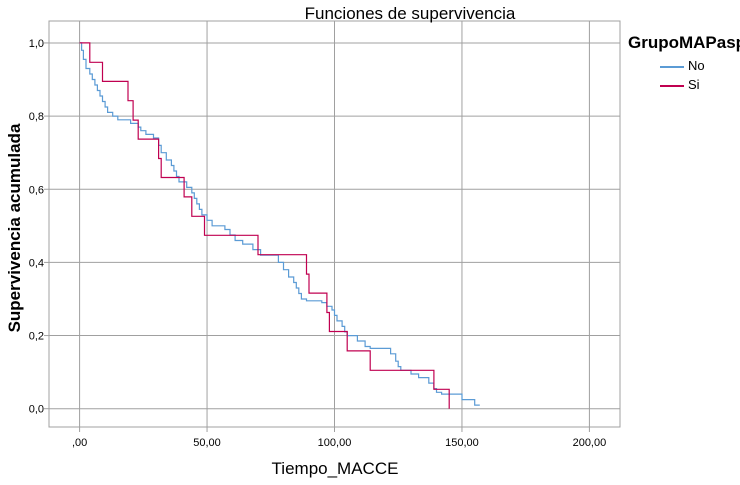 The image size is (740, 485). I want to click on y-tick-label: 0,6, so click(36, 190).